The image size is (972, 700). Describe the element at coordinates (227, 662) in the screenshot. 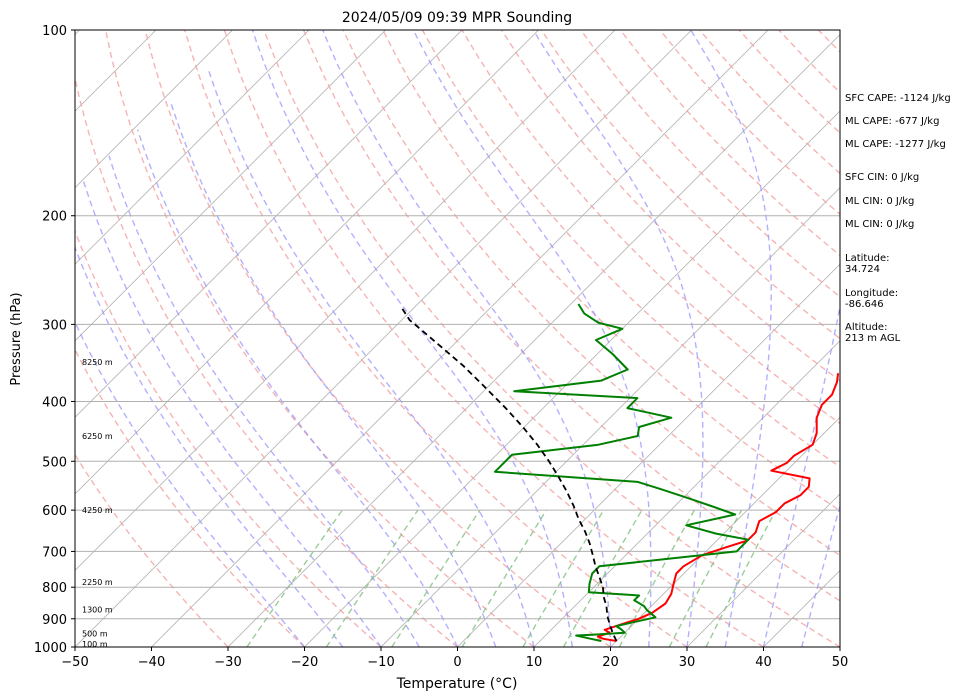

I see `x-tick-label: −30` at that location.